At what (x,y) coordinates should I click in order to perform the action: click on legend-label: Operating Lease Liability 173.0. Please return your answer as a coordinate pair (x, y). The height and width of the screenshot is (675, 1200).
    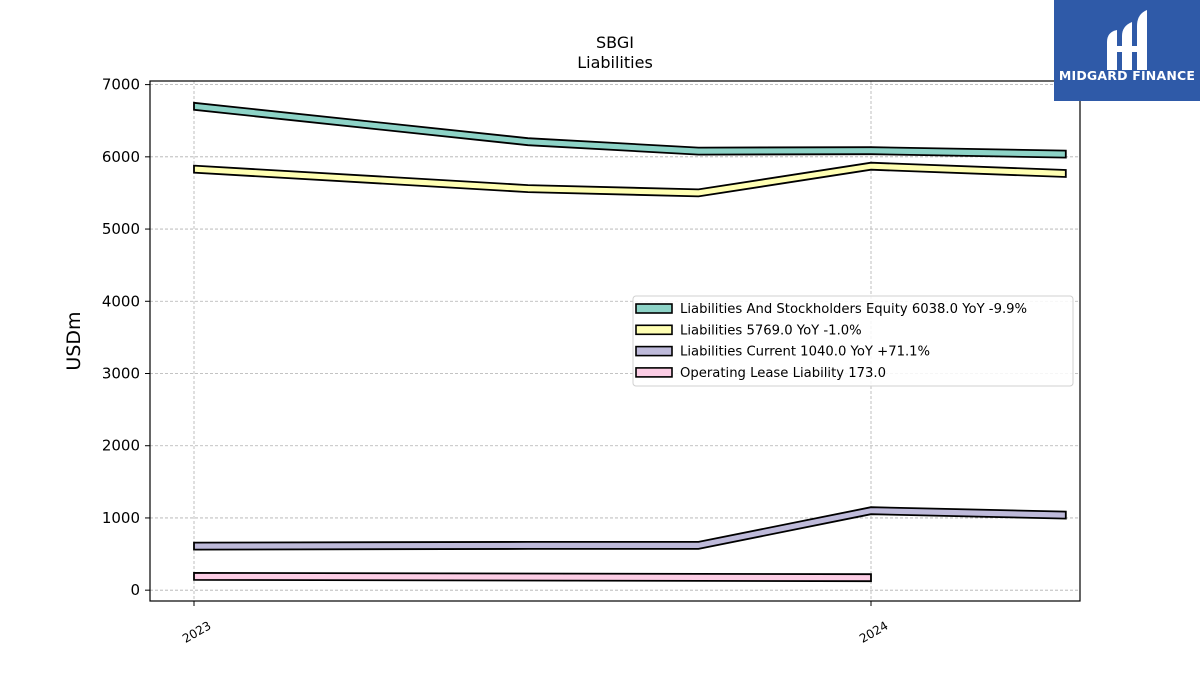
    Looking at the image, I should click on (783, 373).